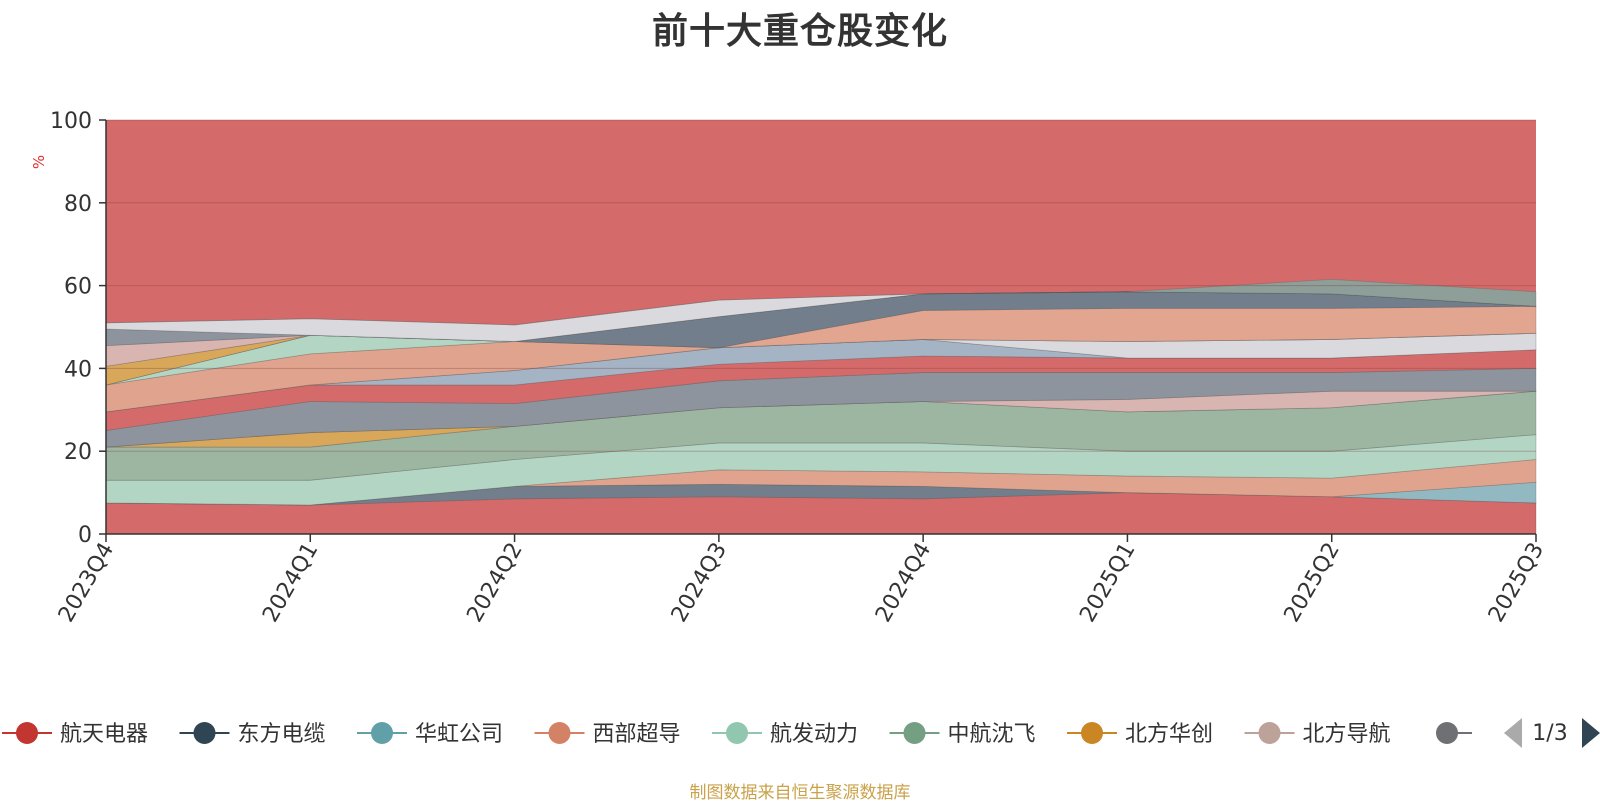 The height and width of the screenshot is (803, 1600). I want to click on legend-label: 东方电缆, so click(282, 734).